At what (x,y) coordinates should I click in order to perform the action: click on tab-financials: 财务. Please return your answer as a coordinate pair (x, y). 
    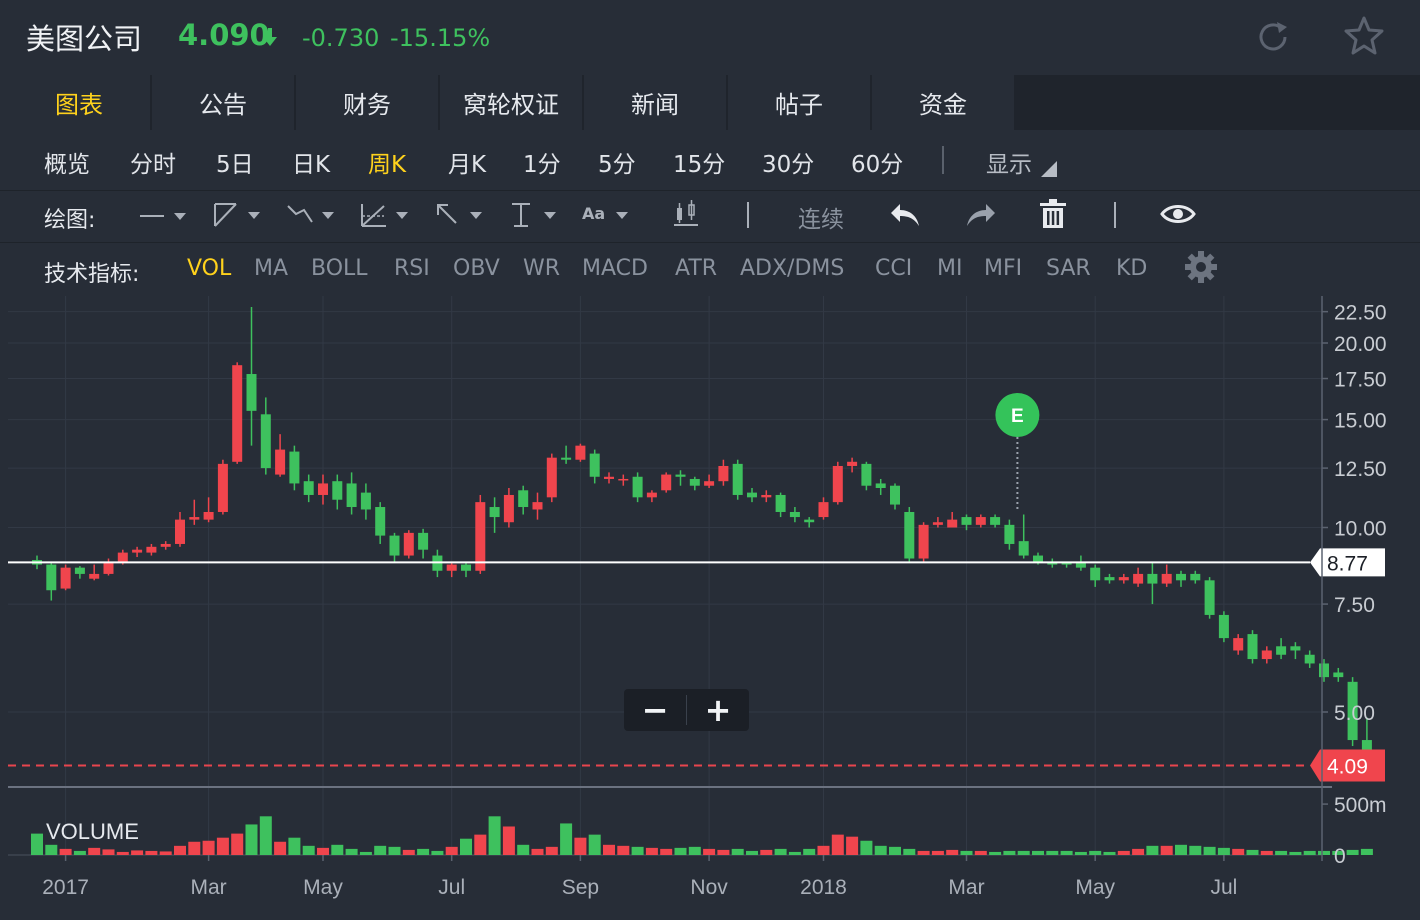
    Looking at the image, I should click on (367, 102).